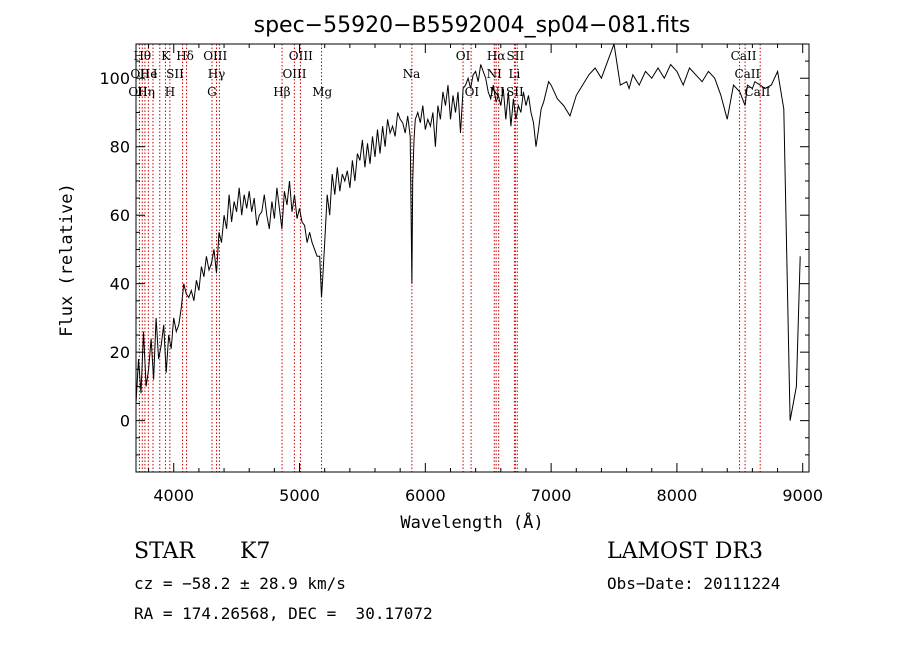  I want to click on line-label-13: Hβ, so click(281, 92).